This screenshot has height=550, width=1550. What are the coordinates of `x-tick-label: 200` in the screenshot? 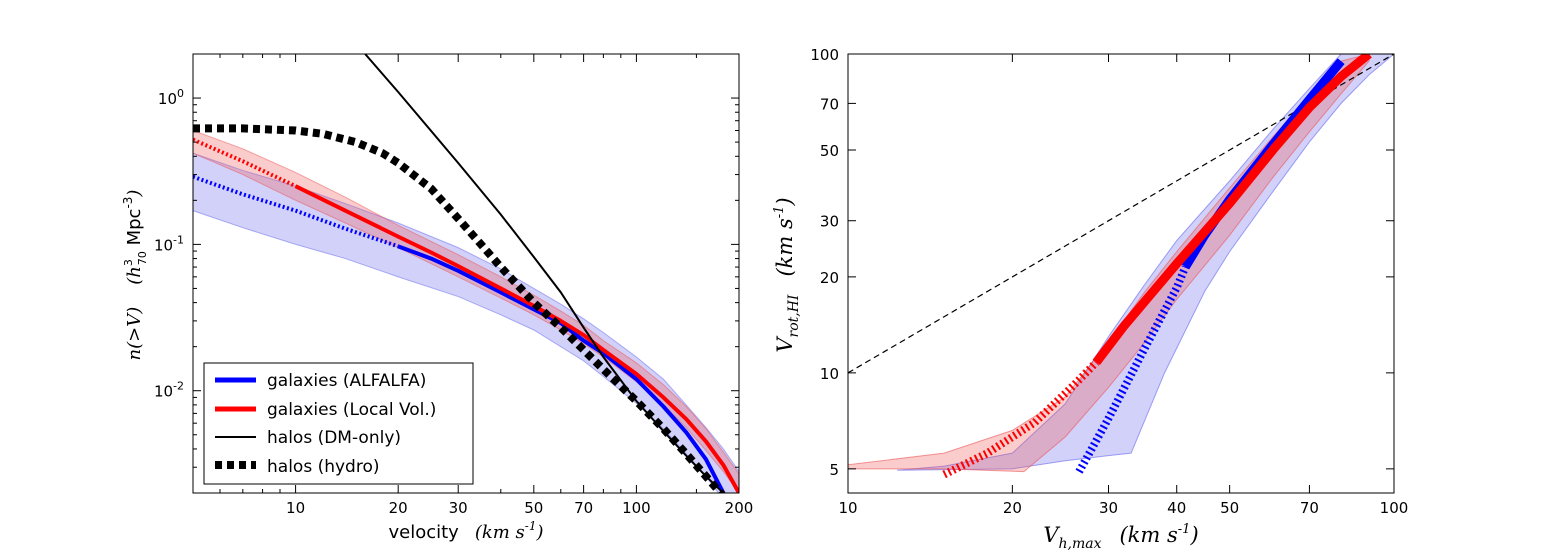 It's located at (739, 508).